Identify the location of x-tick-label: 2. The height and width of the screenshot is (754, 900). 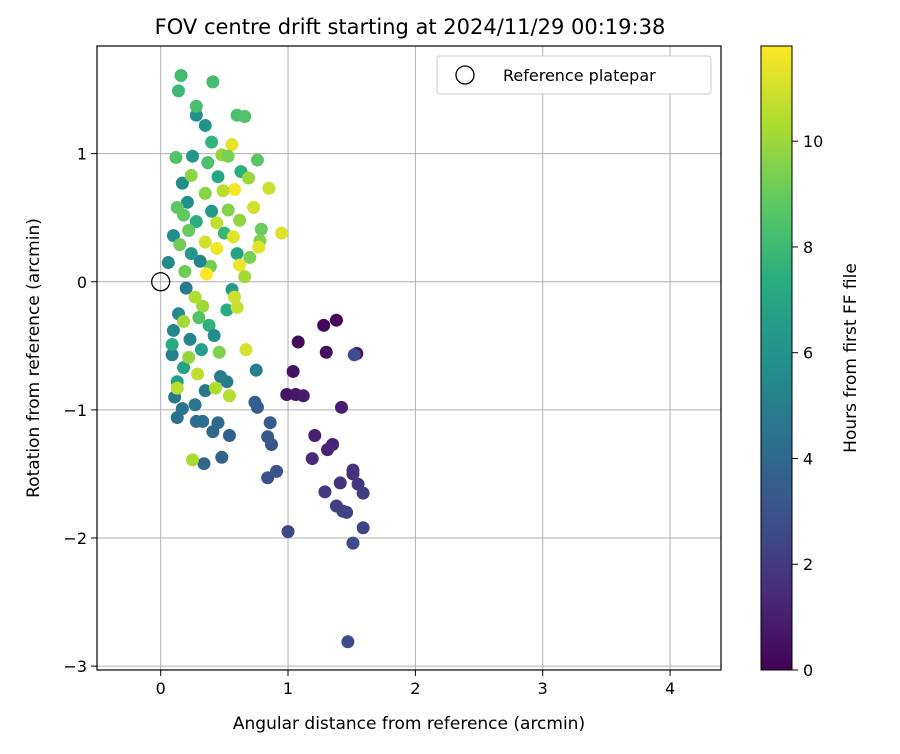
(415, 688).